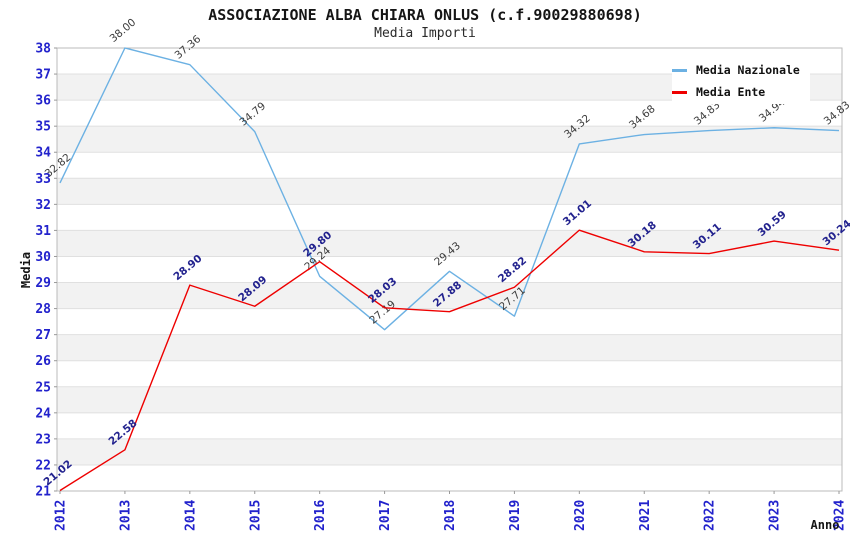  I want to click on legend-item-media-nazionale: Media Nazionale, so click(741, 70).